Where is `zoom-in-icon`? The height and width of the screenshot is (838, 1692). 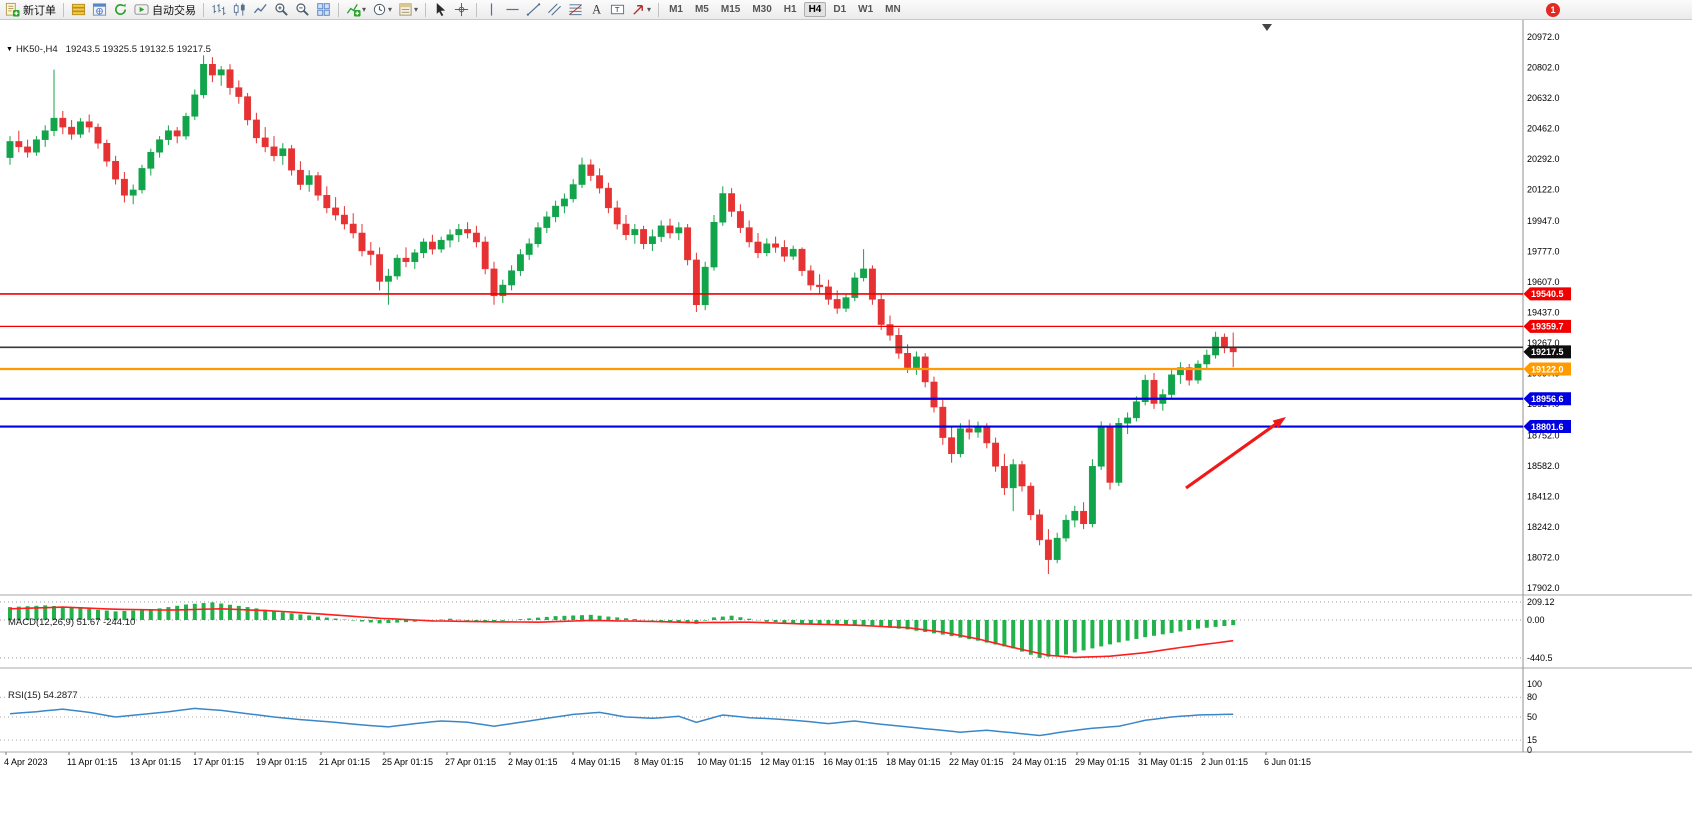
zoom-in-icon is located at coordinates (281, 9).